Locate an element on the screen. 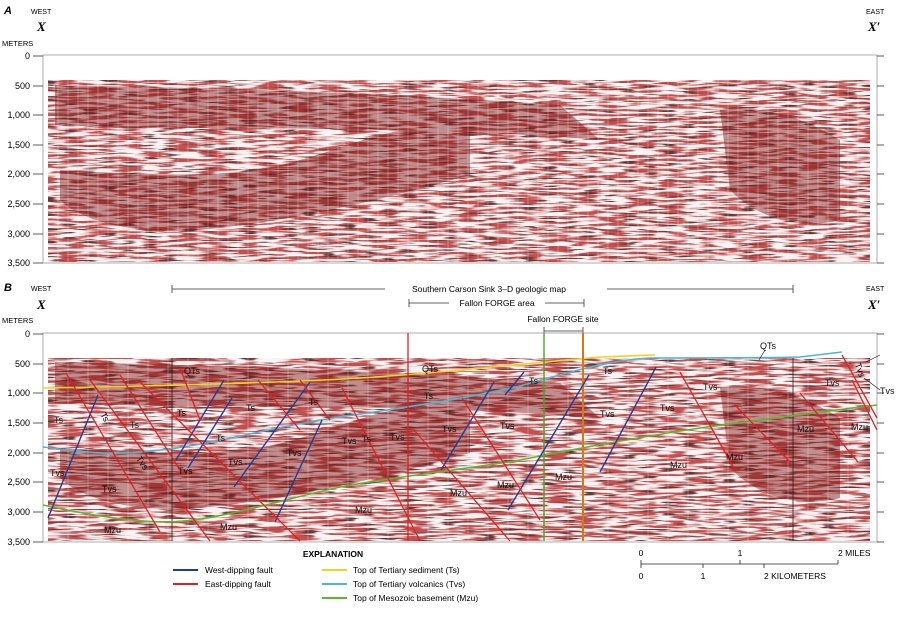 This screenshot has width=905, height=618. panel-b-point-right: X′ is located at coordinates (874, 304).